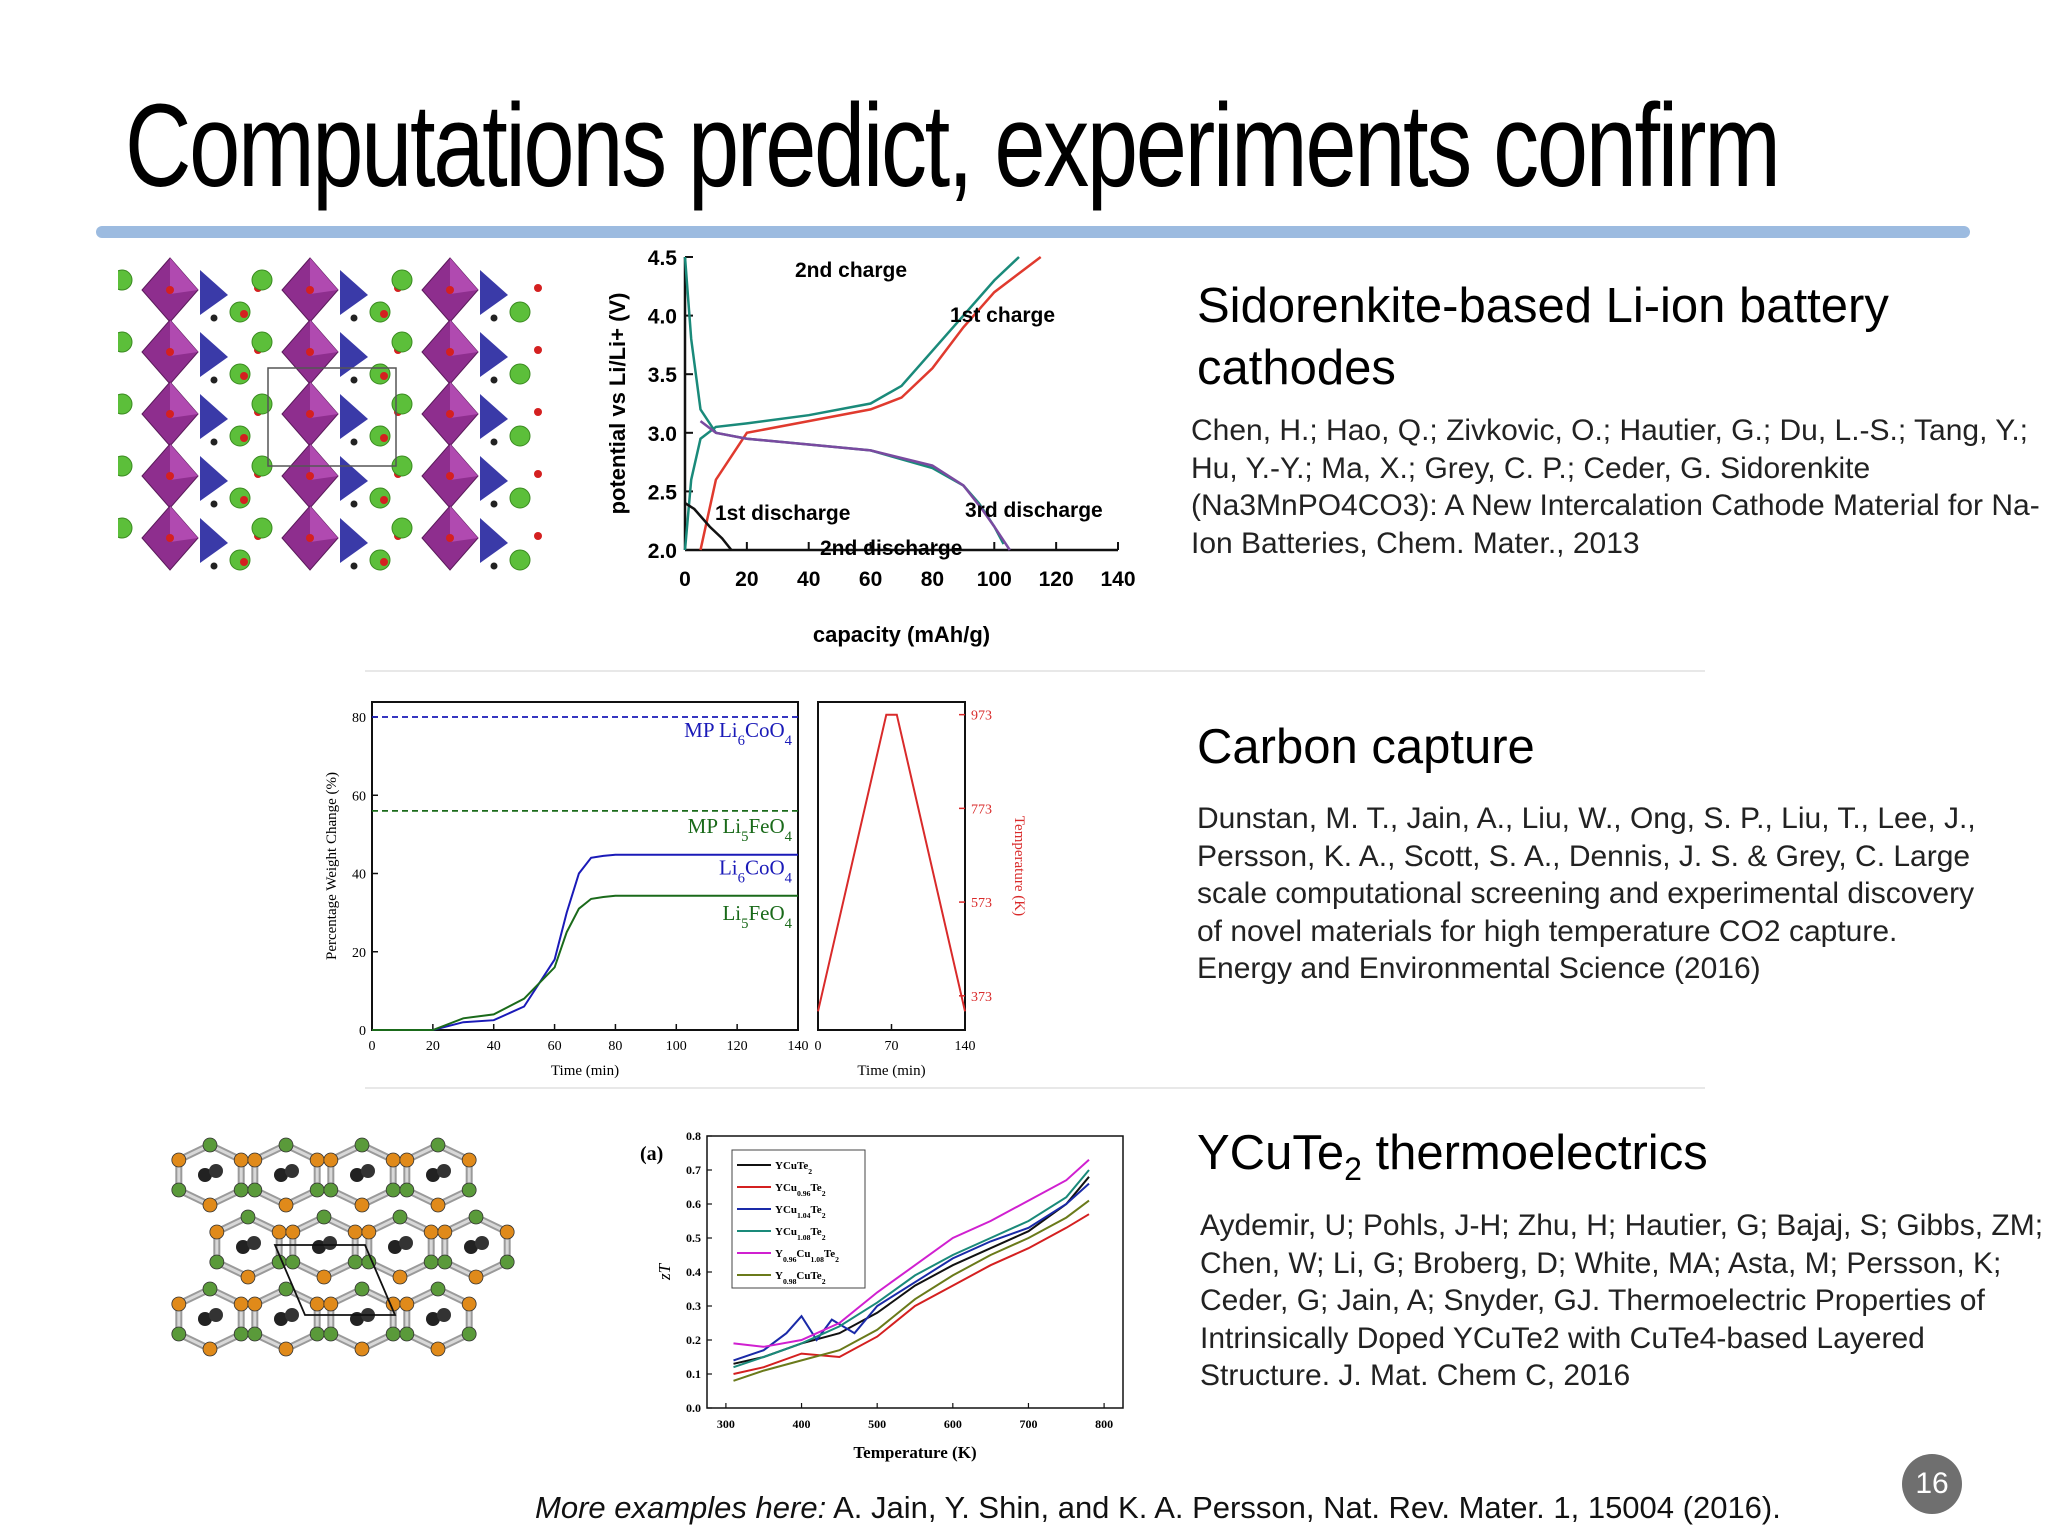  I want to click on section-heading-thermoelectrics: YCuTe2 thermoelectrics, so click(1452, 1156).